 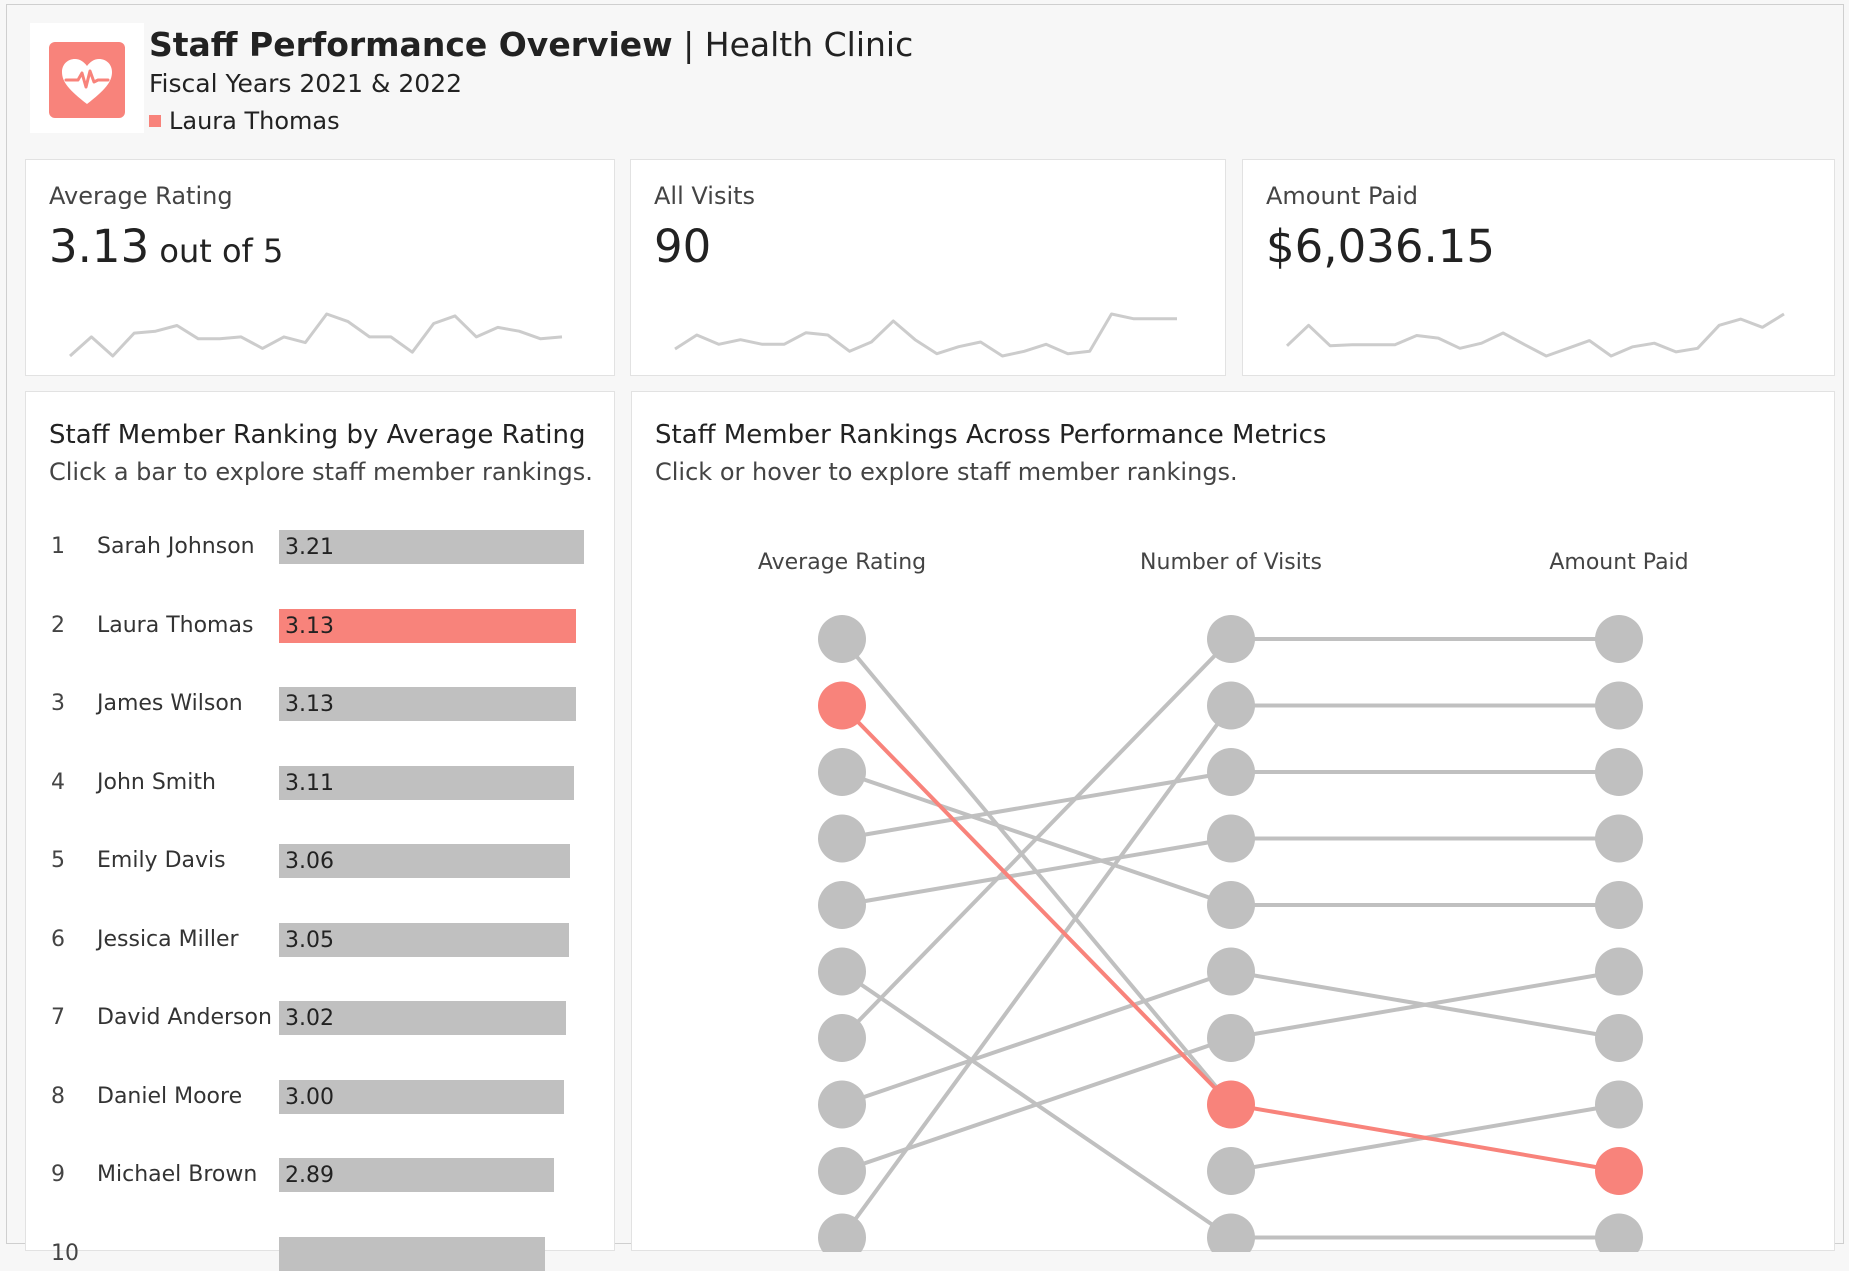 What do you see at coordinates (58, 860) in the screenshot?
I see `rank-number: 5` at bounding box center [58, 860].